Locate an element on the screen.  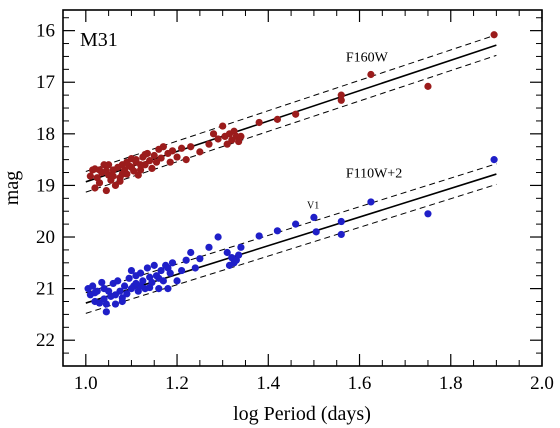
y-tick-label: 18 is located at coordinates (45, 134).